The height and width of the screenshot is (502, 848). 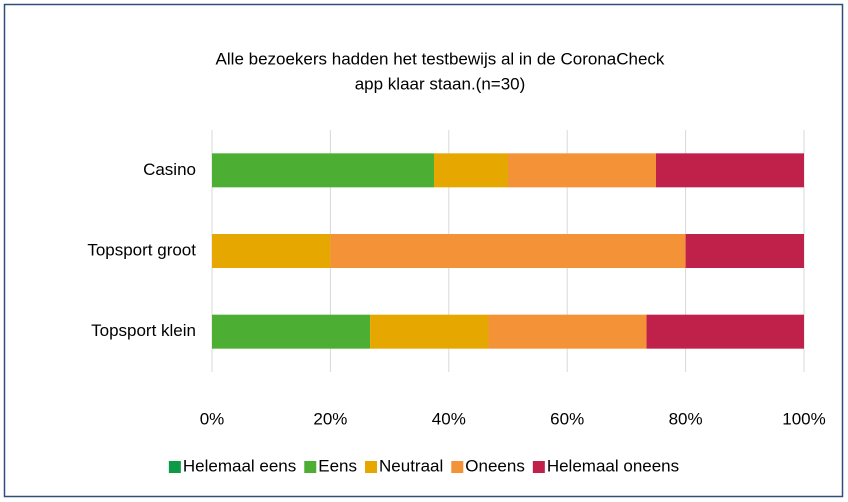 I want to click on x-tick-label: 20%, so click(x=330, y=418).